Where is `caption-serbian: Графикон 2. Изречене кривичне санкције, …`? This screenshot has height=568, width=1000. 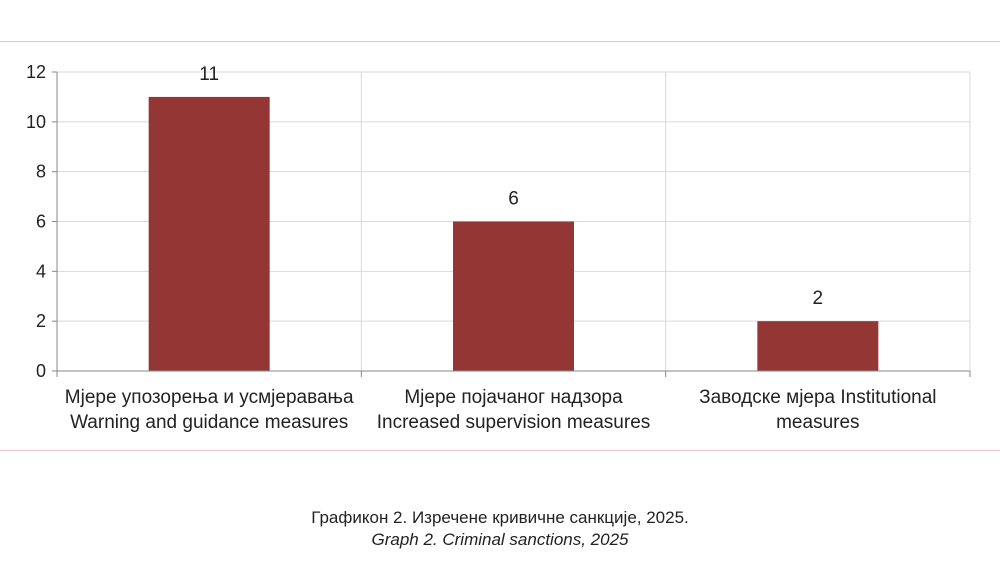 caption-serbian: Графикон 2. Изречене кривичне санкције, … is located at coordinates (500, 517).